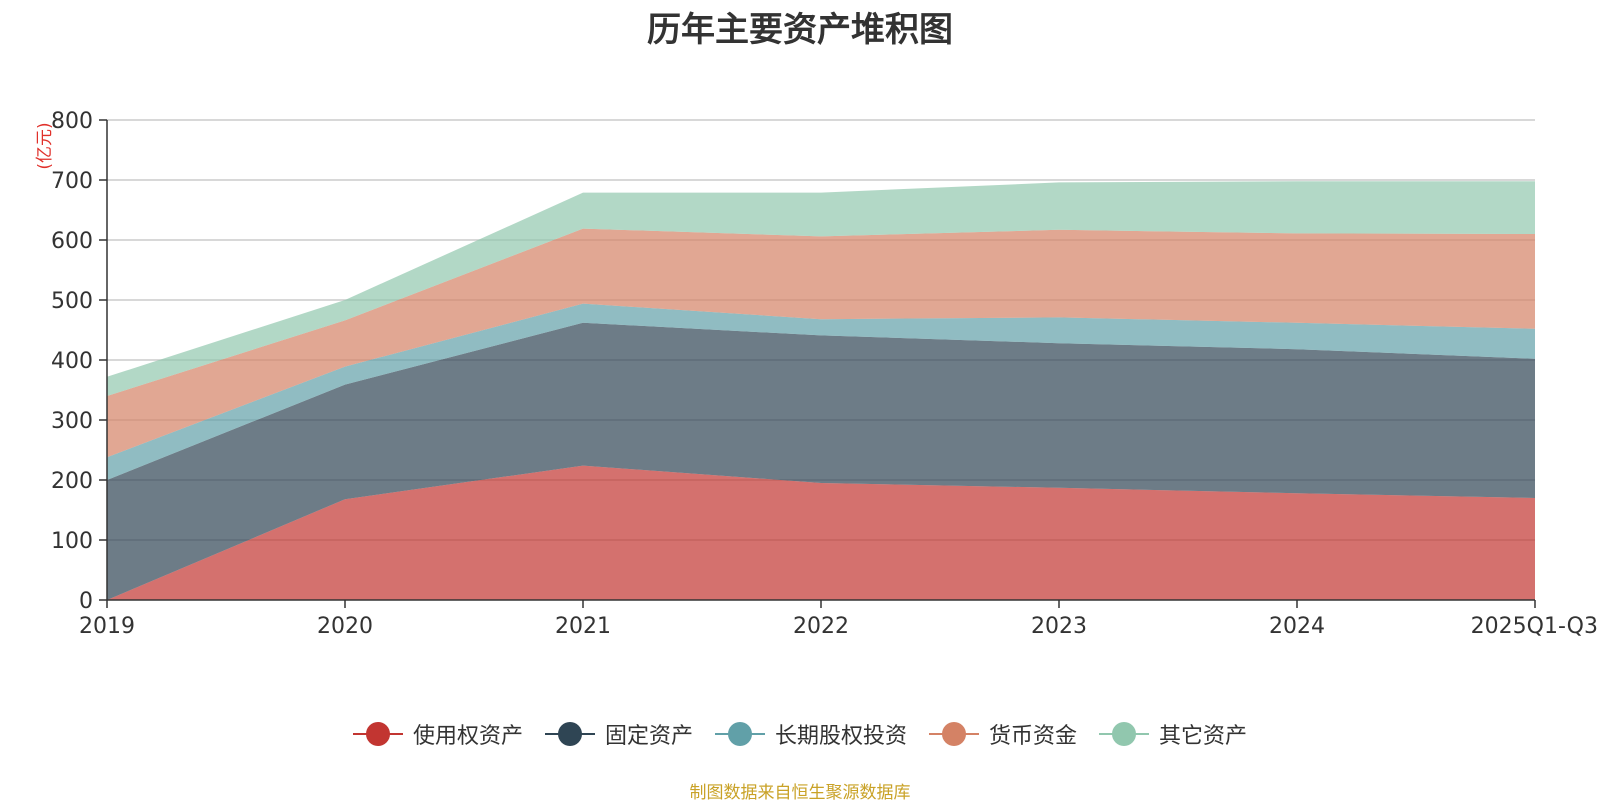 The width and height of the screenshot is (1600, 803). I want to click on chart-title: 历年主要资产堆积图, so click(800, 30).